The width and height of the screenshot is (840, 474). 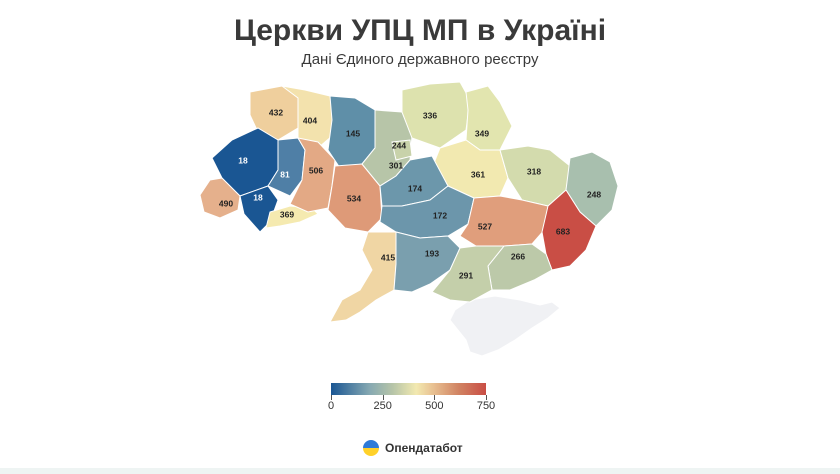 I want to click on region-chernivtsi, so click(x=292, y=217).